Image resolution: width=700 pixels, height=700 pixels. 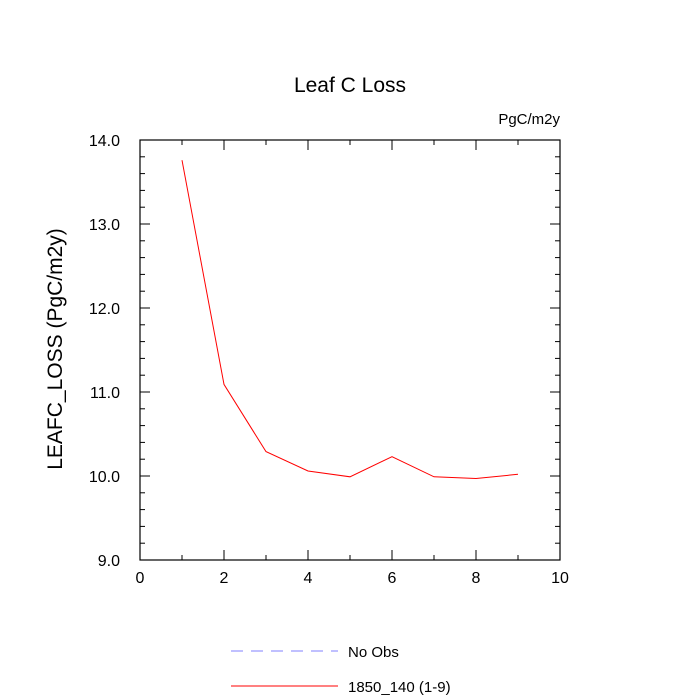 I want to click on units-label: PgC/m2y, so click(x=529, y=119).